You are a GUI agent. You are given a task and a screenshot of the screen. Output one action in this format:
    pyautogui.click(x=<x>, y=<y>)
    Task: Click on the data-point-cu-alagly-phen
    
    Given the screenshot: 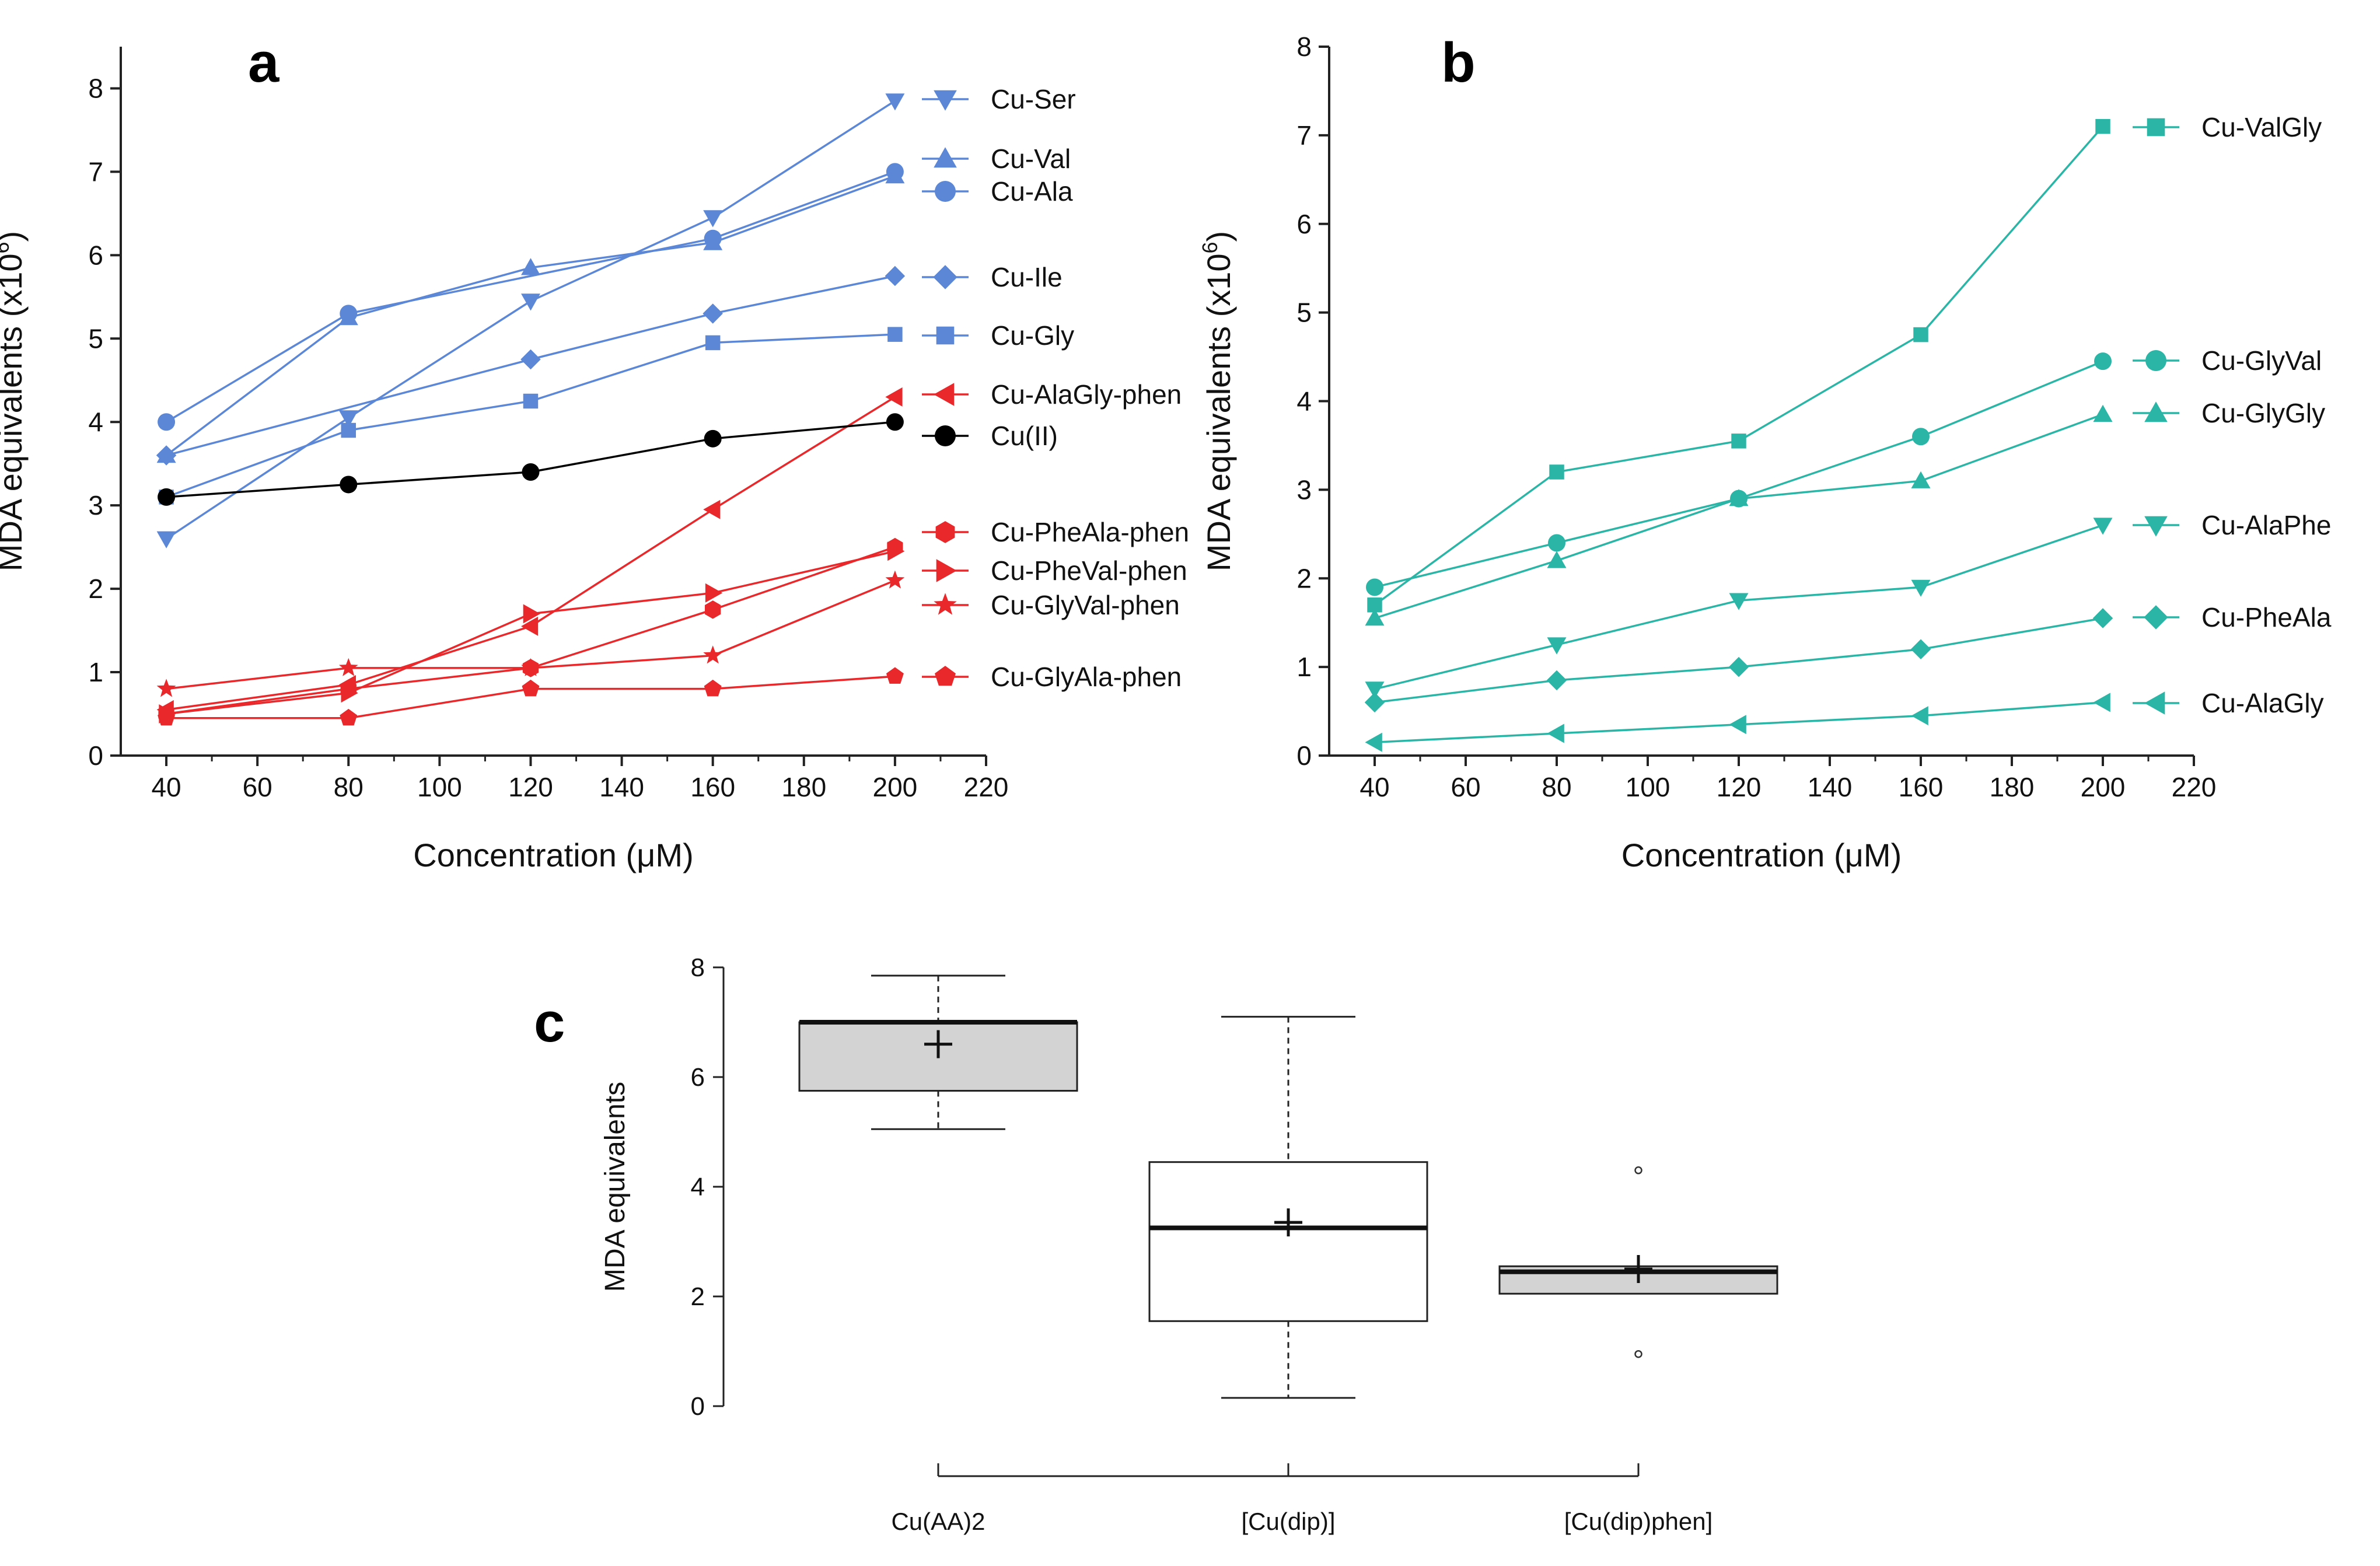 What is the action you would take?
    pyautogui.click(x=530, y=626)
    